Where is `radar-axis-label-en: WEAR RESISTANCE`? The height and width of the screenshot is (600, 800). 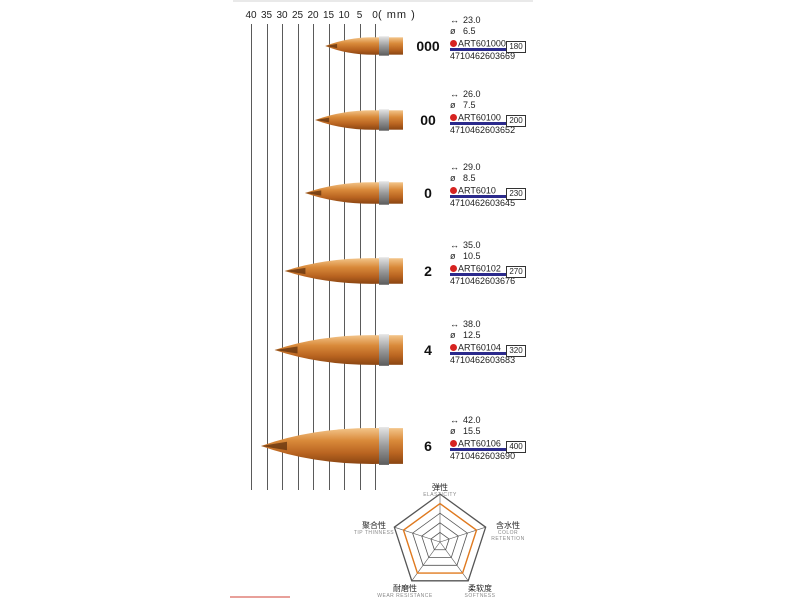 radar-axis-label-en: WEAR RESISTANCE is located at coordinates (405, 596).